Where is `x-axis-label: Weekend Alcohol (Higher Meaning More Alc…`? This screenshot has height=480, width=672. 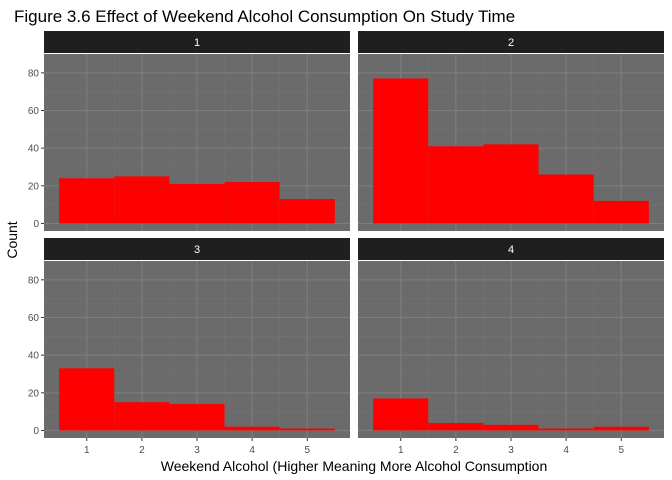 x-axis-label: Weekend Alcohol (Higher Meaning More Alc… is located at coordinates (354, 466).